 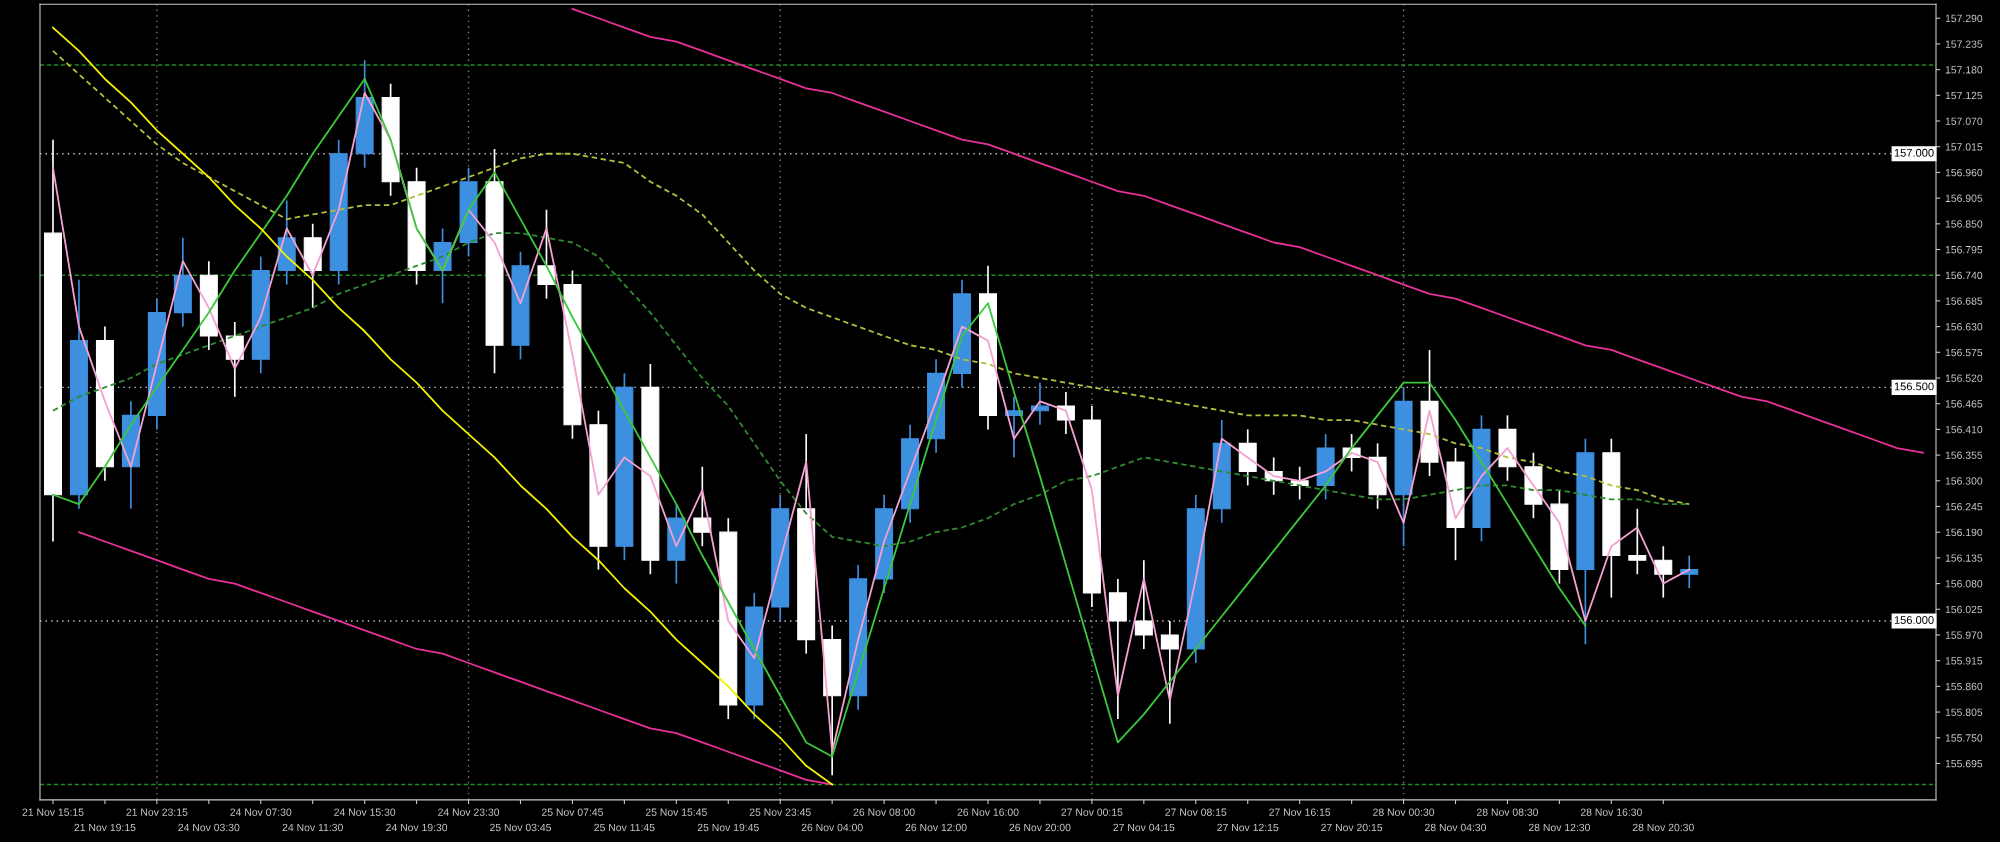 I want to click on x-tick-label: 27 Nov 12:15, so click(x=1248, y=827).